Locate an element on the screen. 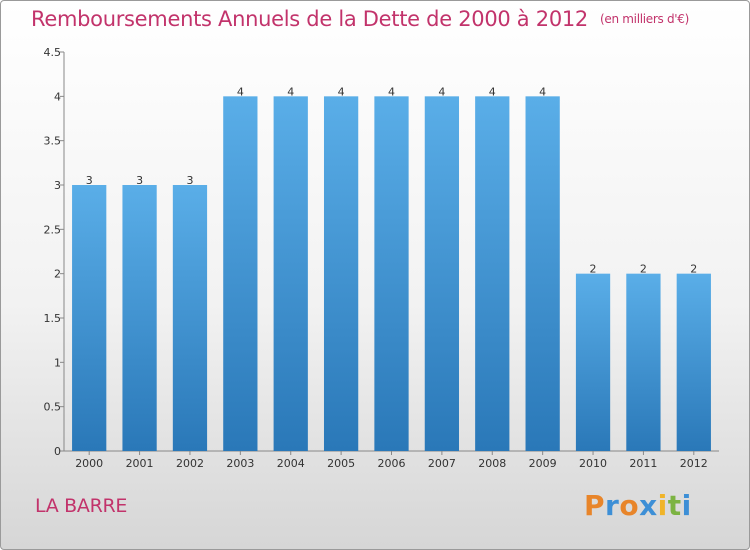 The height and width of the screenshot is (550, 750). logo-letter: P is located at coordinates (595, 505).